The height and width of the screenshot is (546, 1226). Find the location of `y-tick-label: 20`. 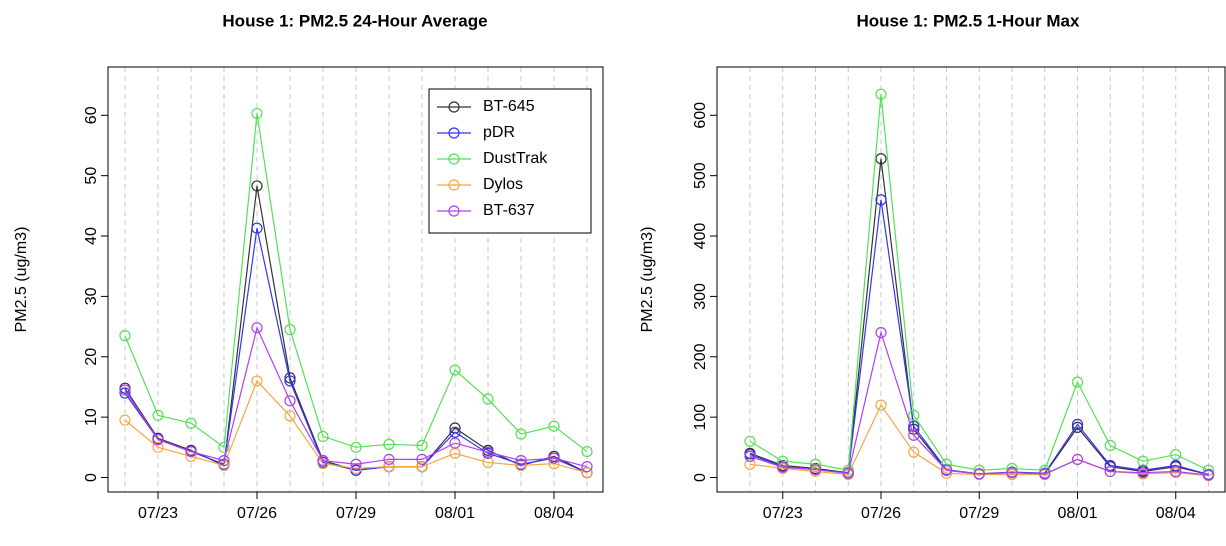

y-tick-label: 20 is located at coordinates (91, 357).